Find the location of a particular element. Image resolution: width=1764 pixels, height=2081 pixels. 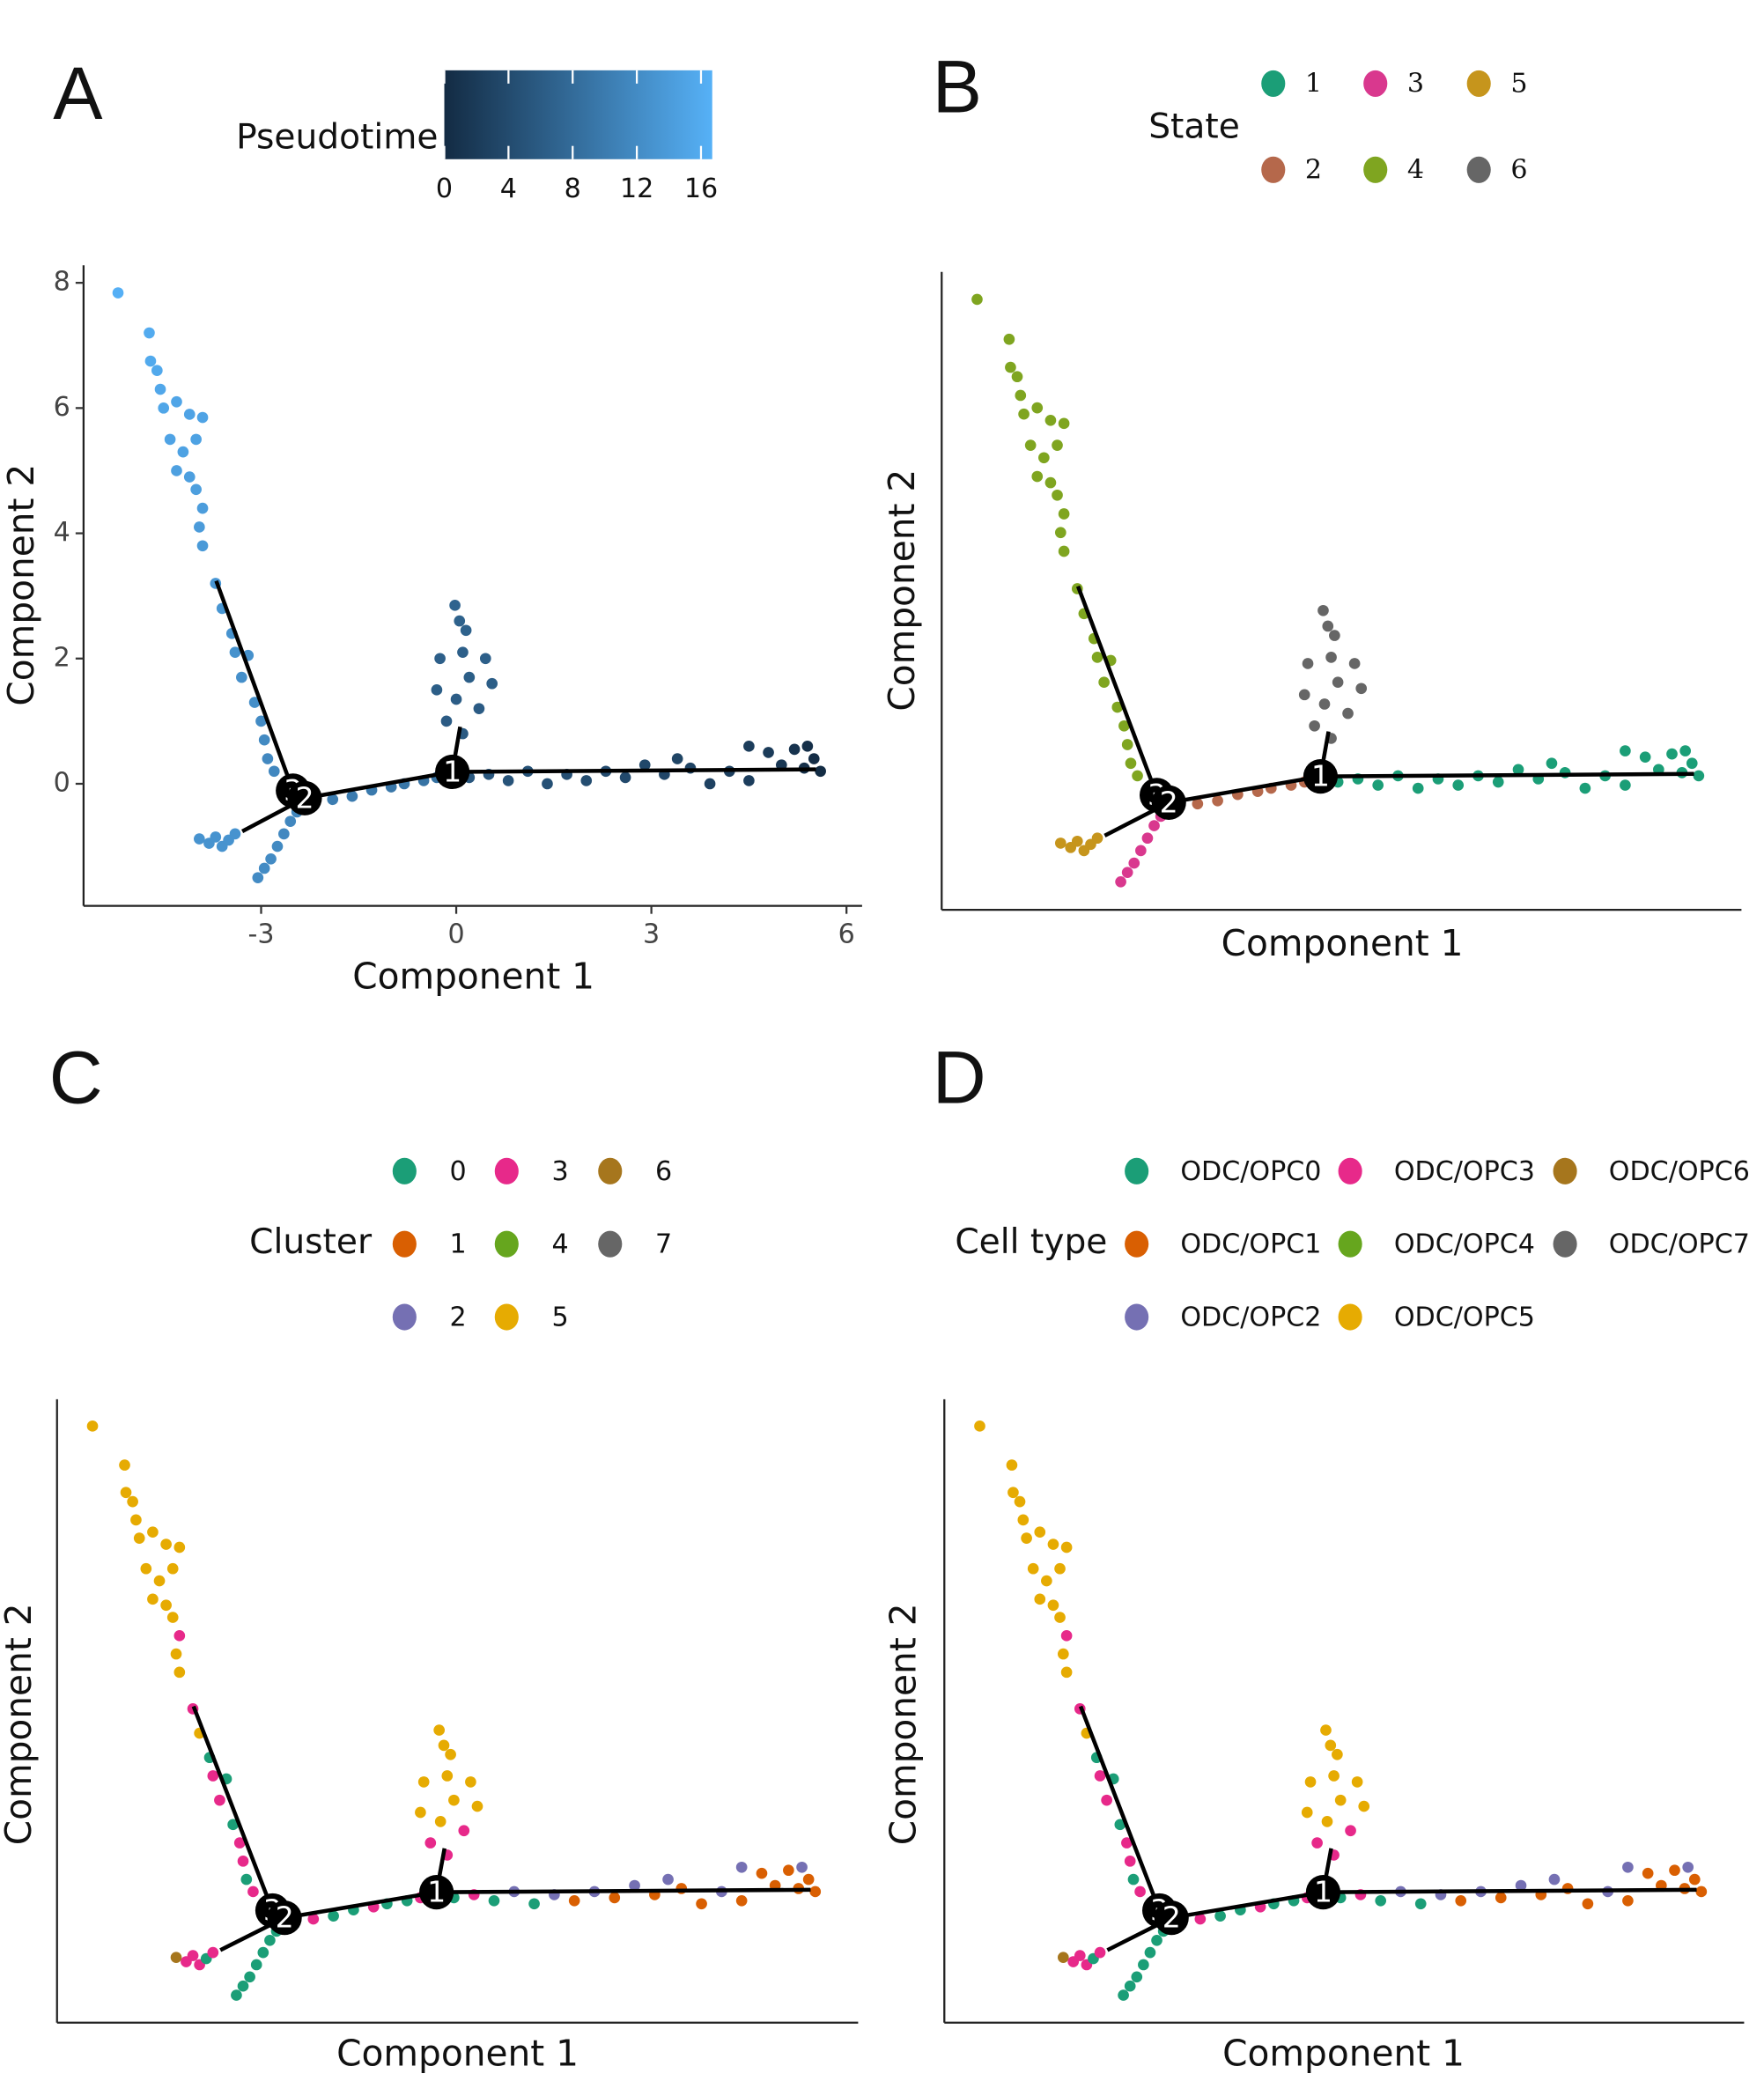

legend-label: ODC/OPC4 is located at coordinates (1464, 1244).